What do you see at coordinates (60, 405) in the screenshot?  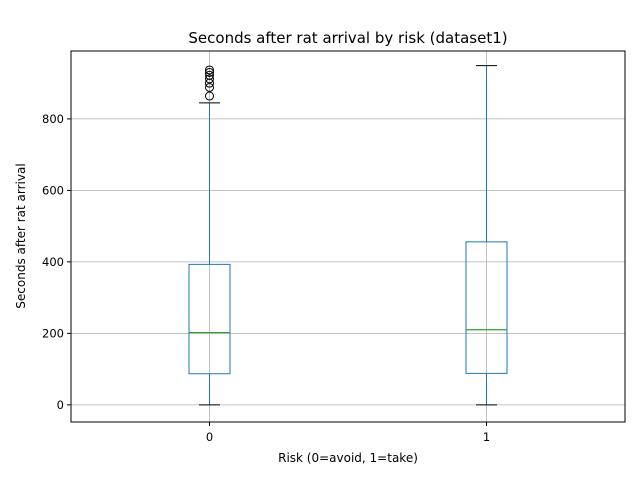 I see `y-tick-label: 0` at bounding box center [60, 405].